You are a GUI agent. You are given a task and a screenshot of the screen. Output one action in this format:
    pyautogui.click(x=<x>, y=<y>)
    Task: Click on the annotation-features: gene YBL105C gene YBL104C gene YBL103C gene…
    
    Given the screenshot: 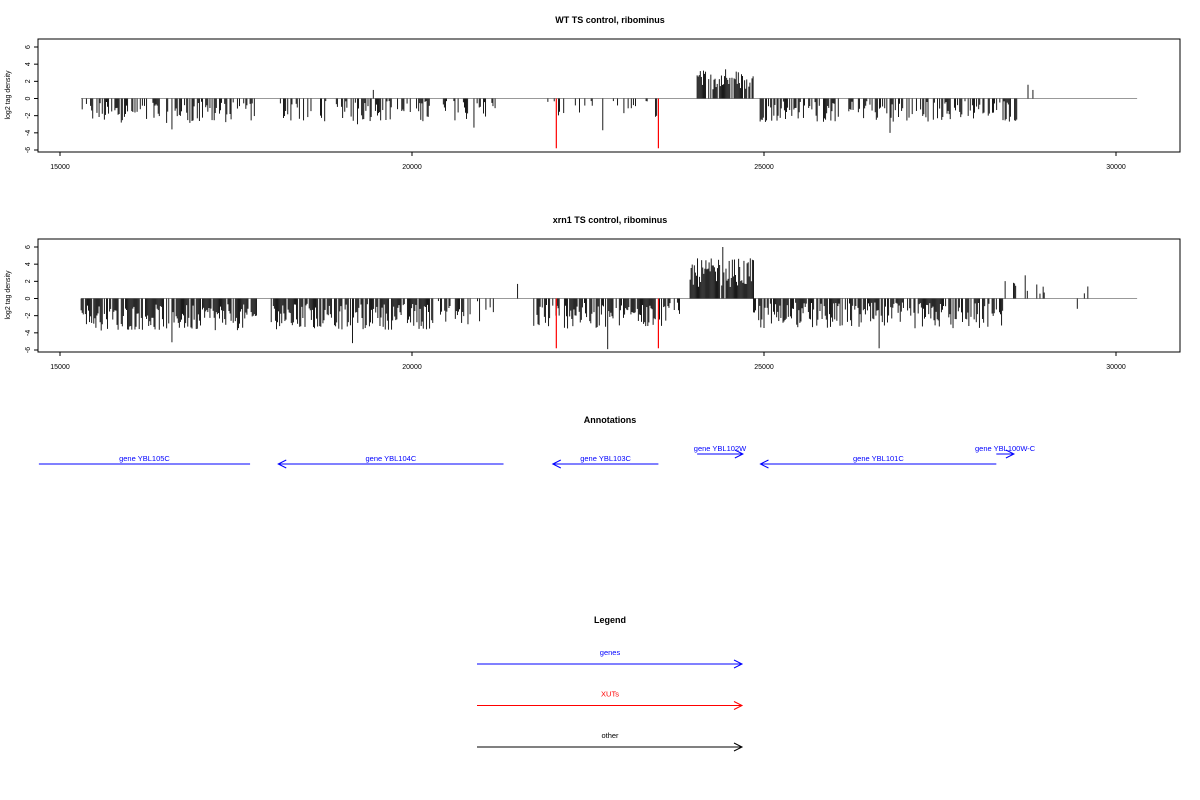 What is the action you would take?
    pyautogui.click(x=537, y=456)
    